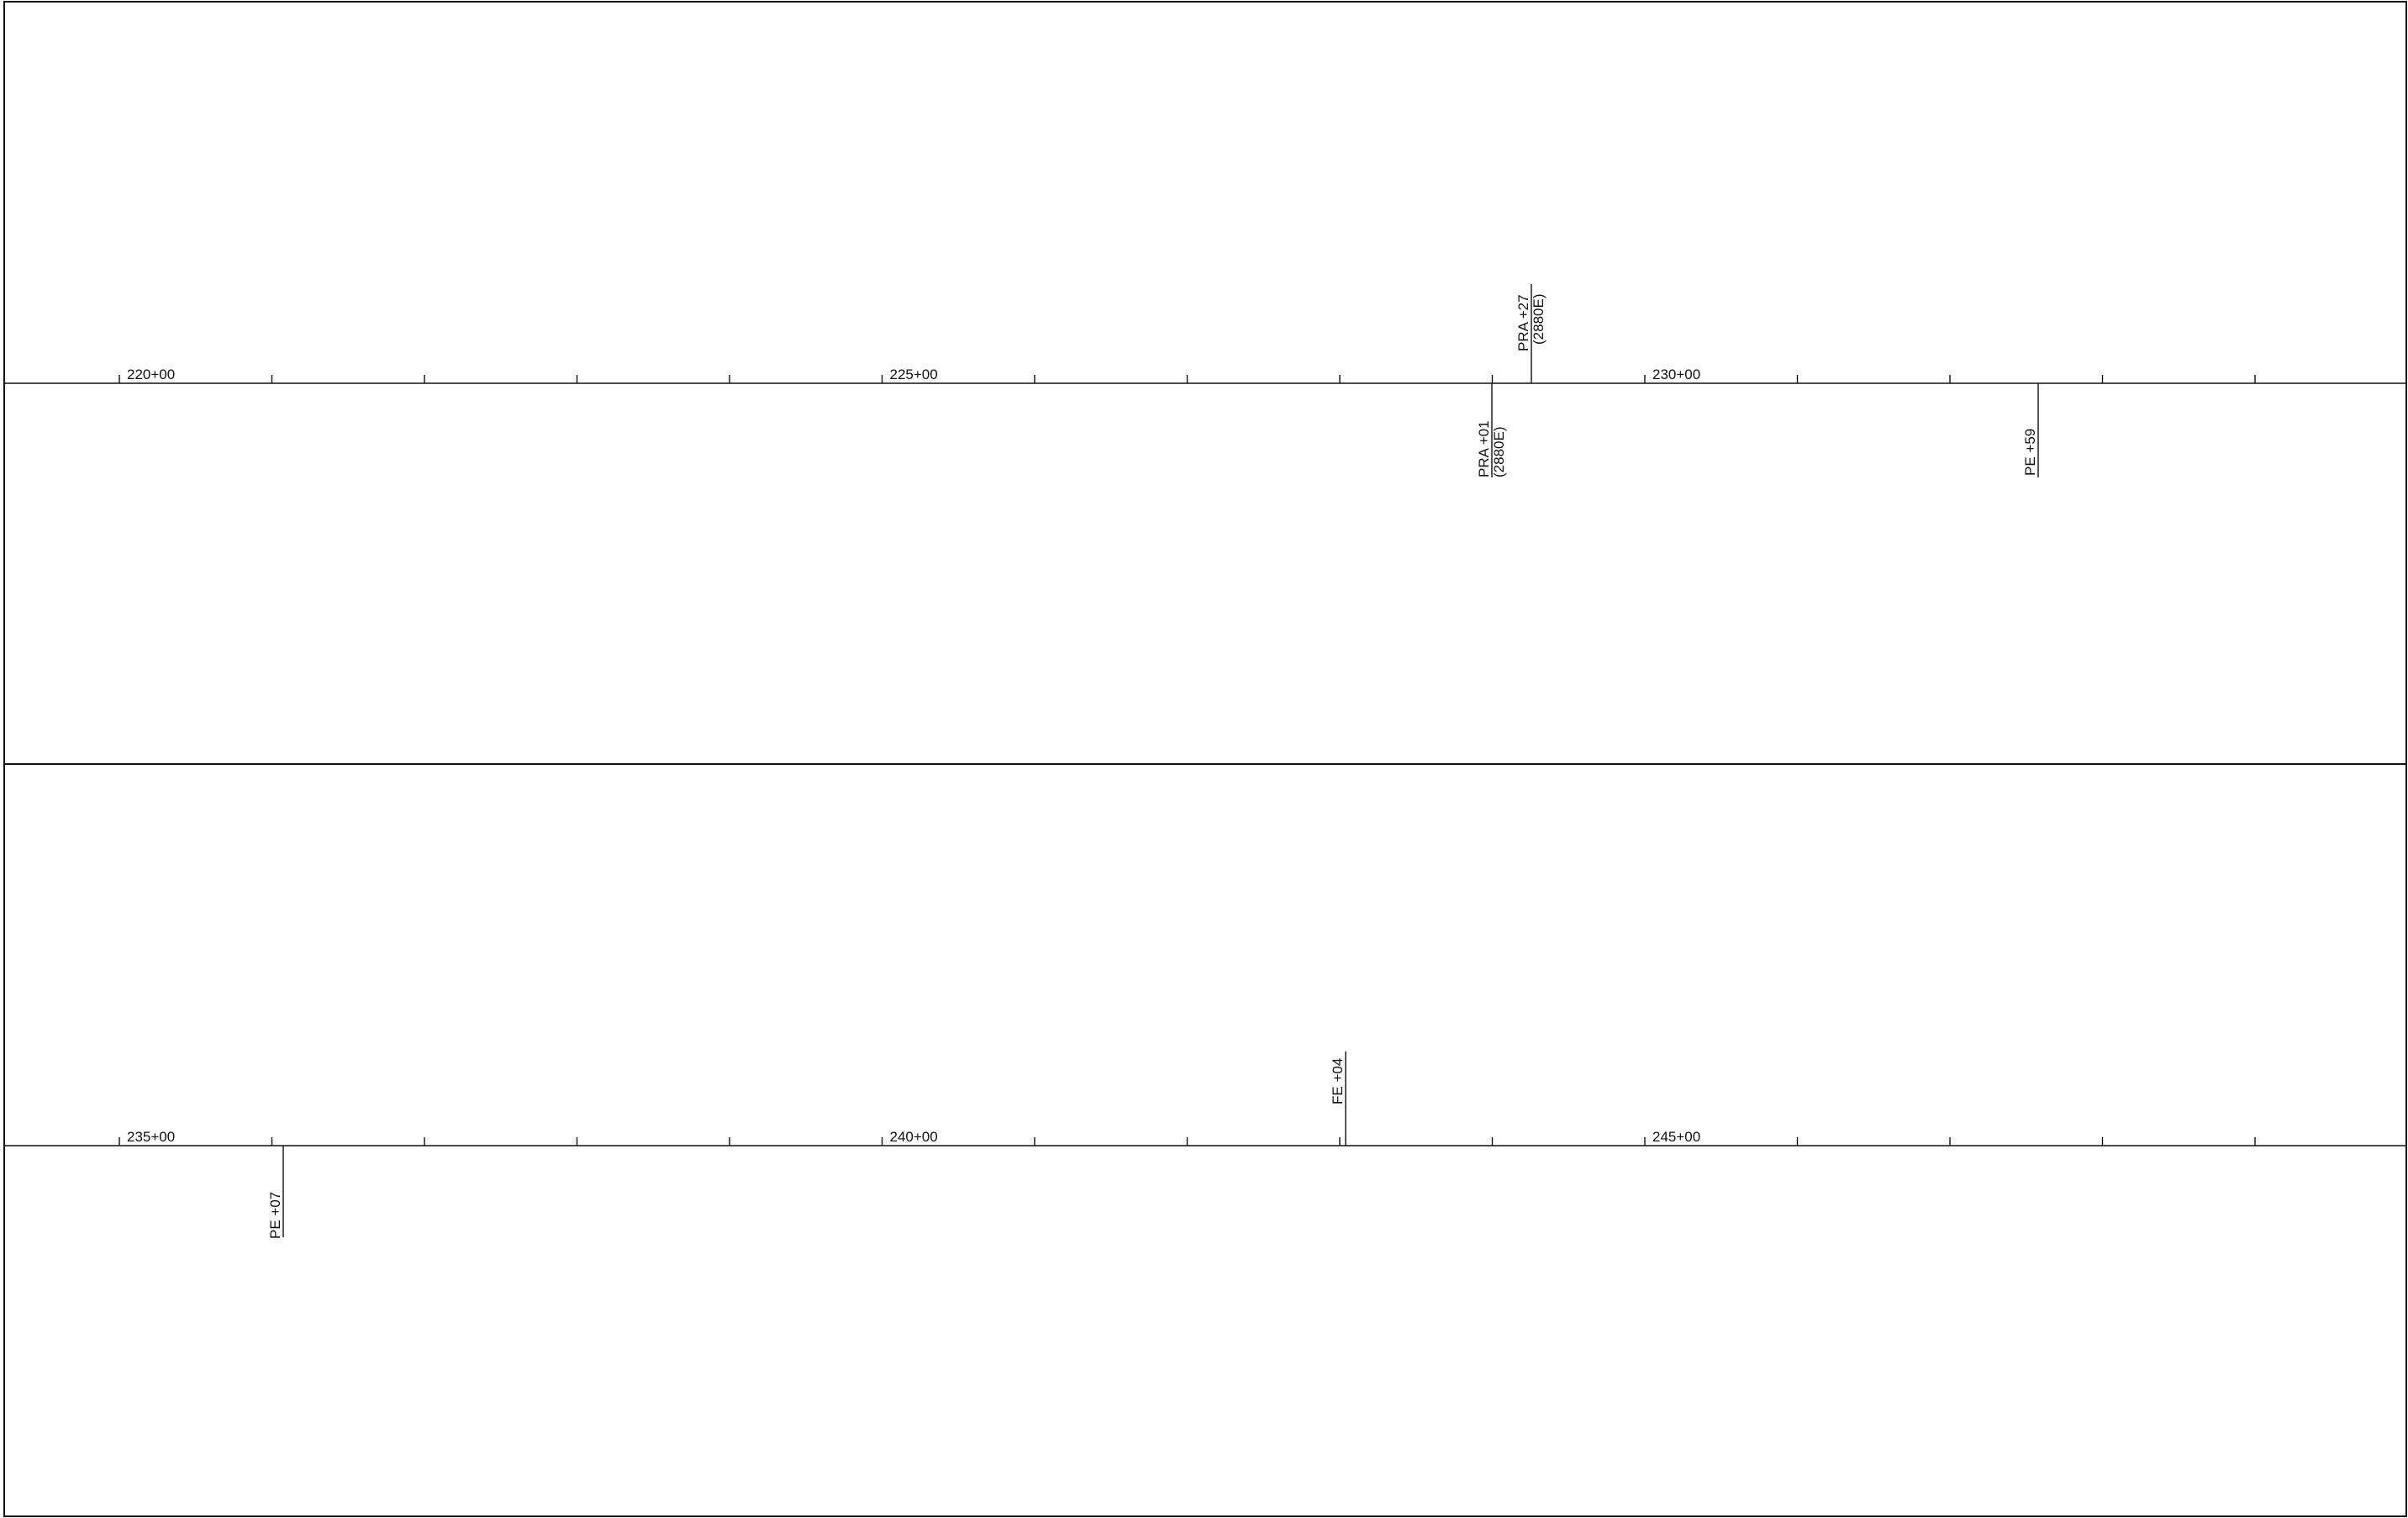  I want to click on callout-pe-07: PE +07, so click(275, 1192).